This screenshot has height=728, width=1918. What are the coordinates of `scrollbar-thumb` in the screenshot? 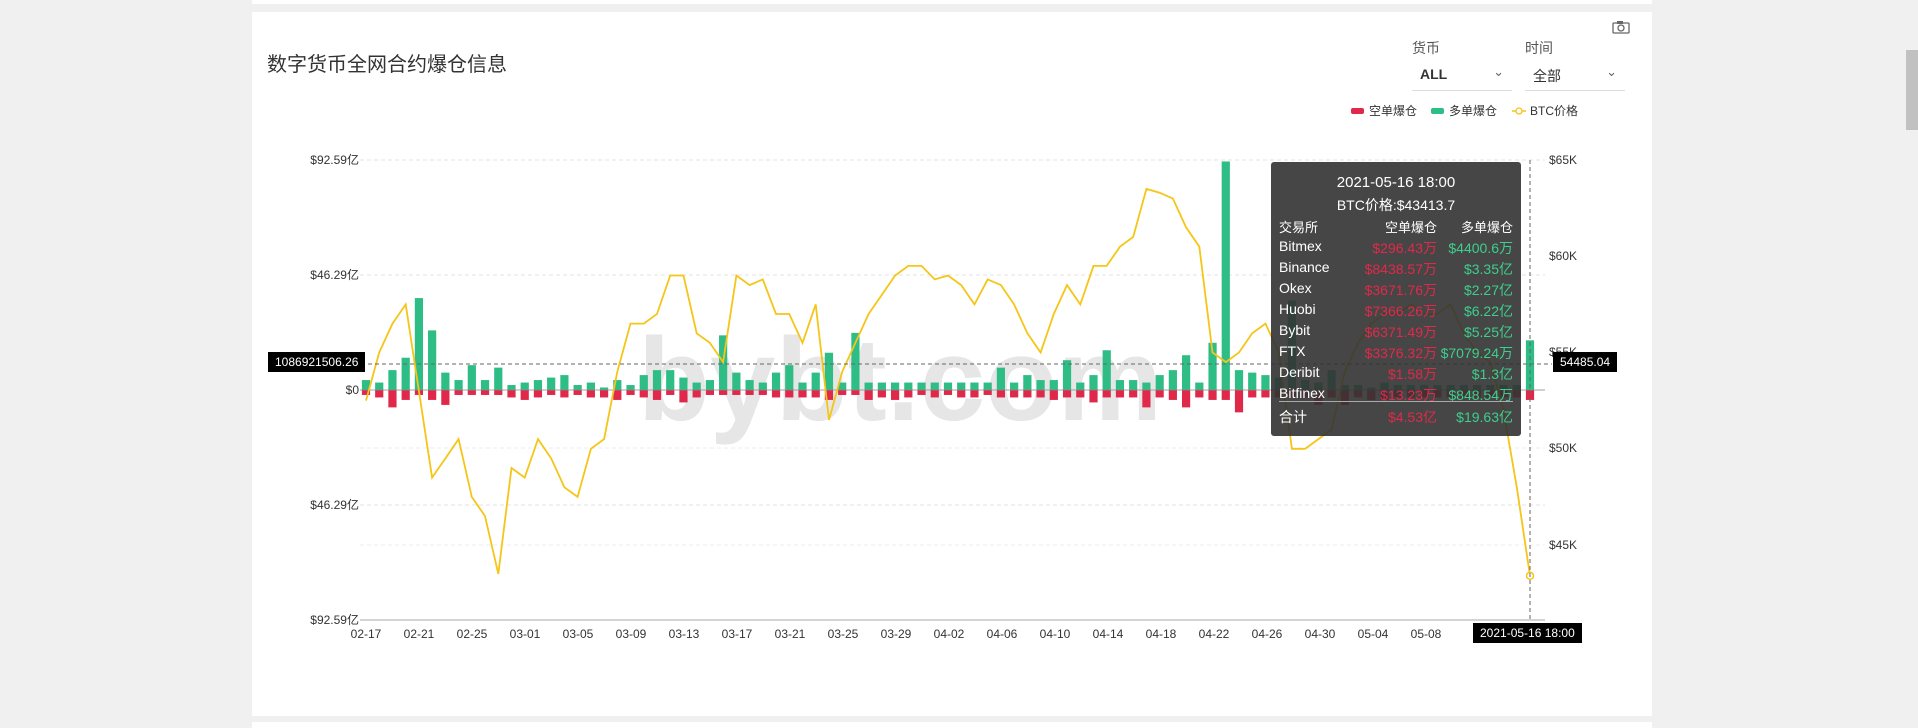 It's located at (1912, 90).